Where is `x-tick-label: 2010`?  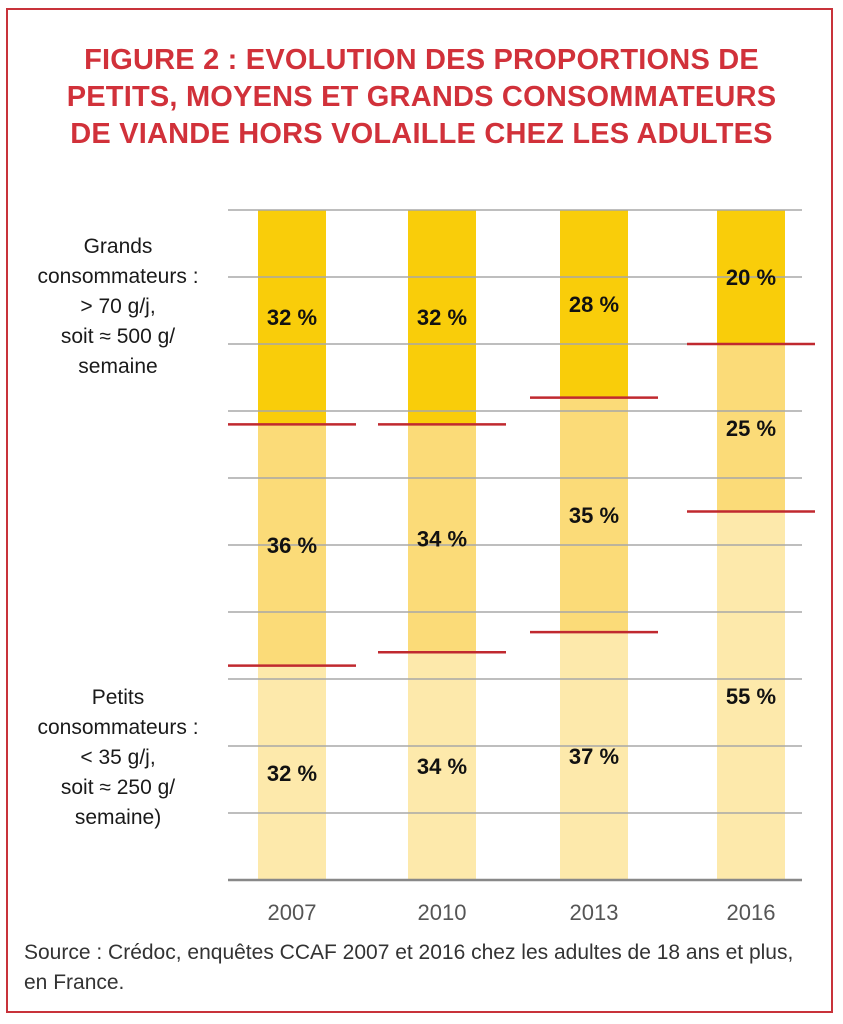 x-tick-label: 2010 is located at coordinates (442, 912).